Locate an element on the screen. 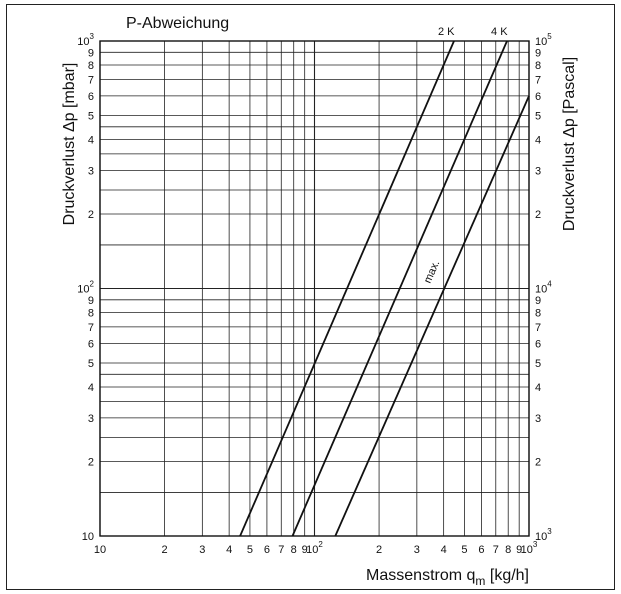  y-left-tick-label: 10³ is located at coordinates (85, 40).